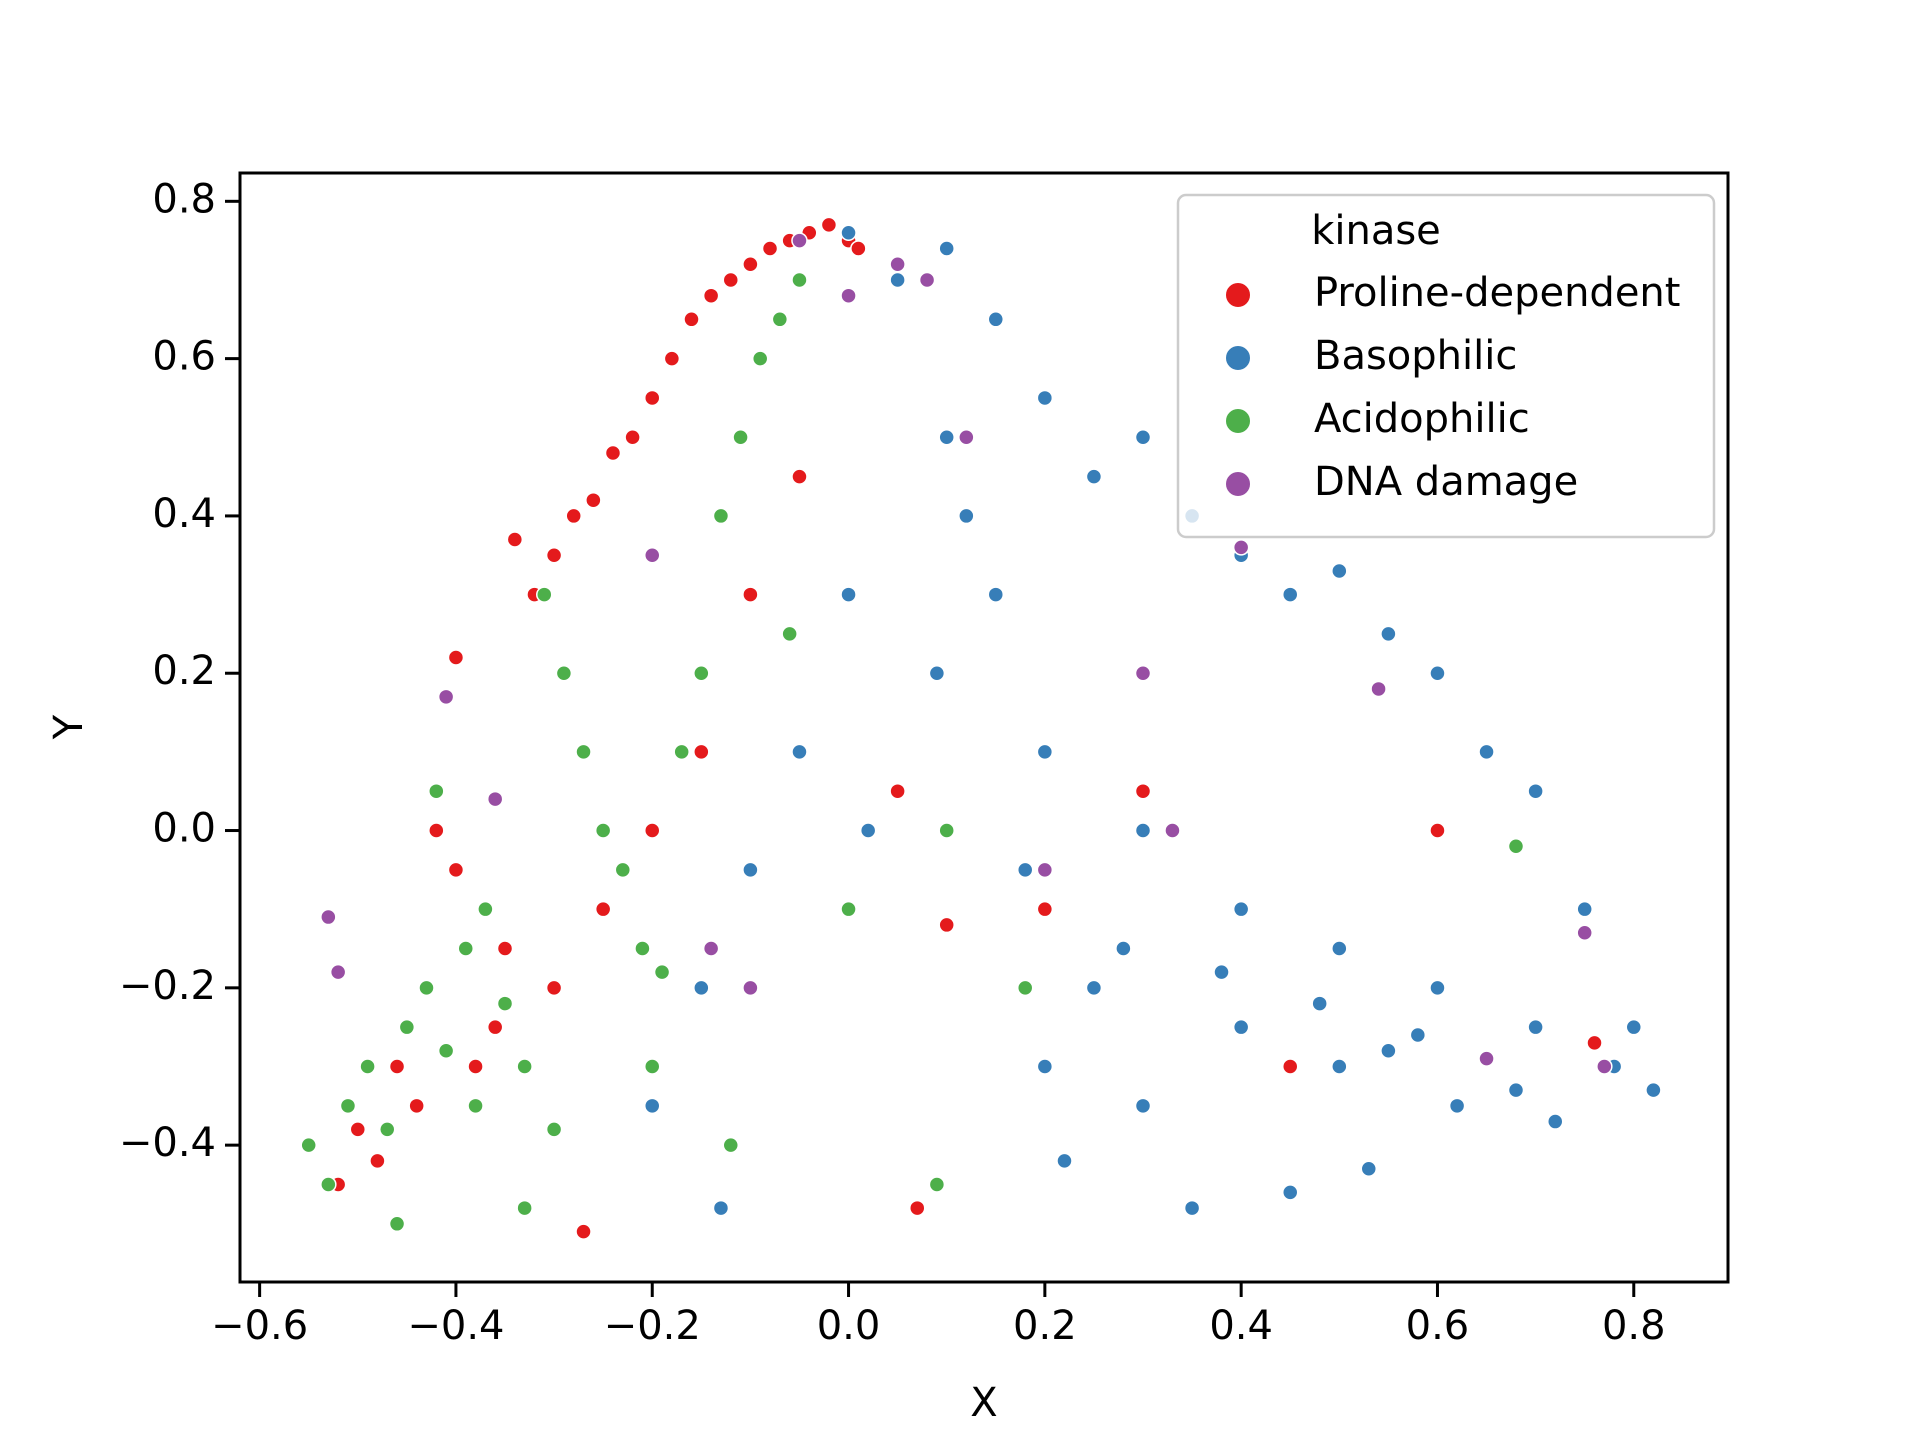  I want to click on x-tick-label: 0.6, so click(1438, 1326).